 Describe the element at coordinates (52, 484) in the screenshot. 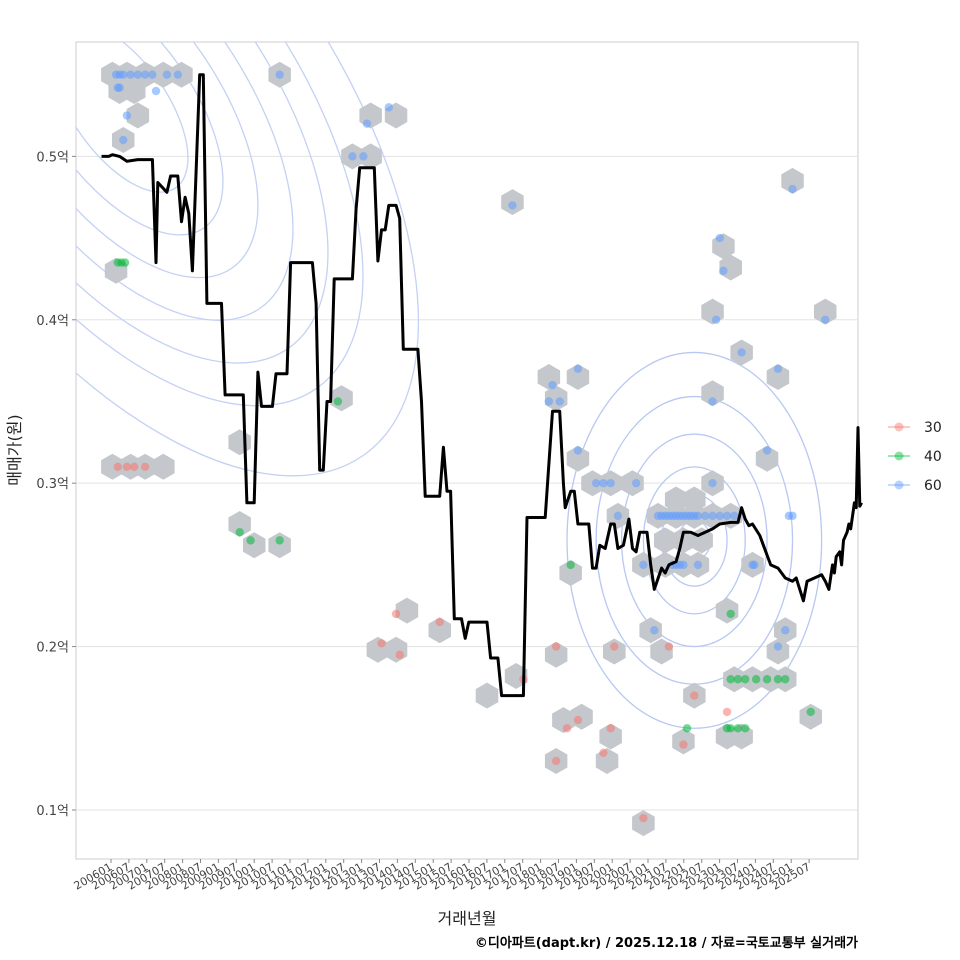

I see `y-tick-label: 0.3억` at that location.